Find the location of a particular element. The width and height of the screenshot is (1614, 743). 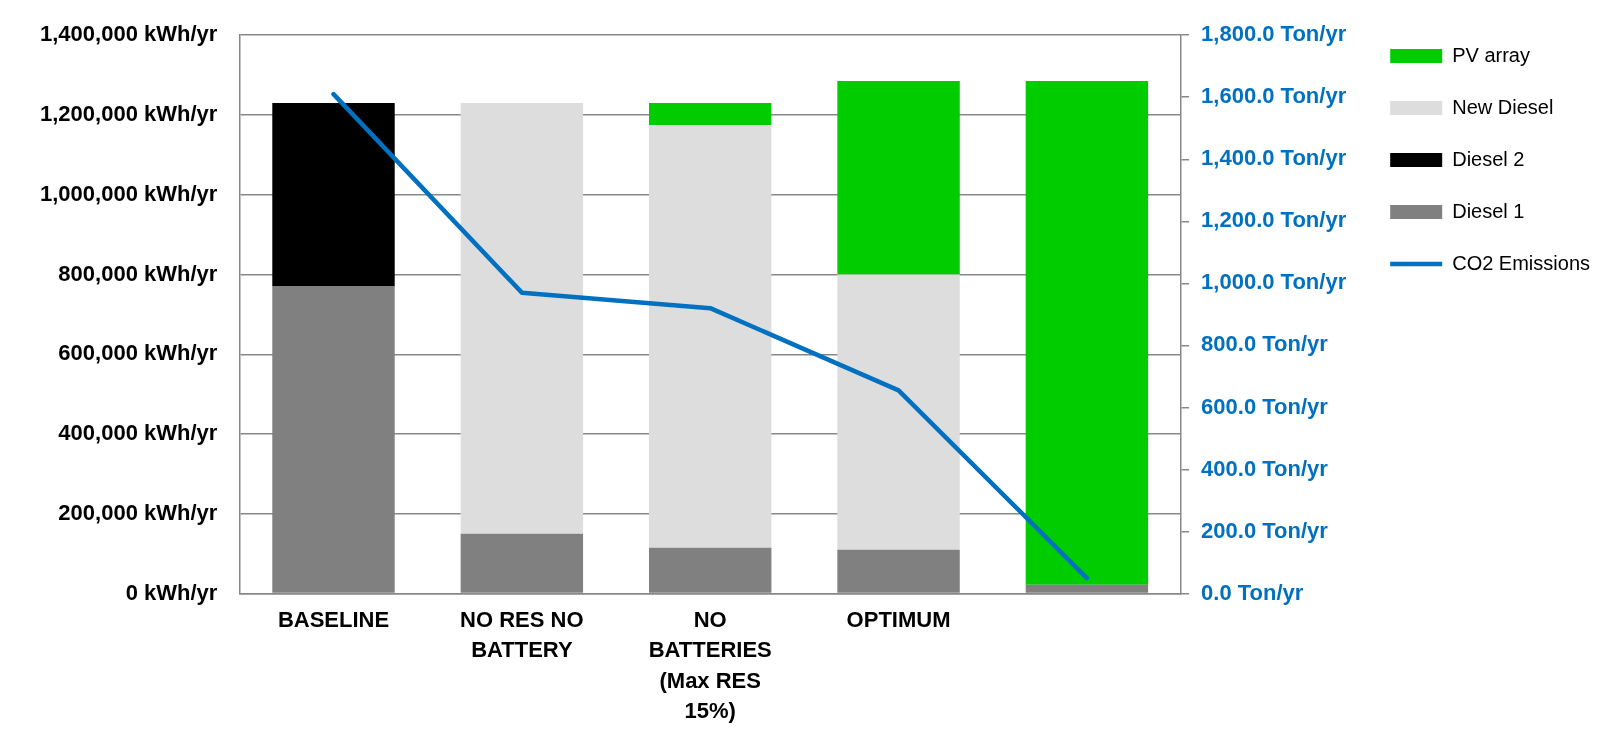

y-tick-label: 400,000 kWh/yr is located at coordinates (138, 433).